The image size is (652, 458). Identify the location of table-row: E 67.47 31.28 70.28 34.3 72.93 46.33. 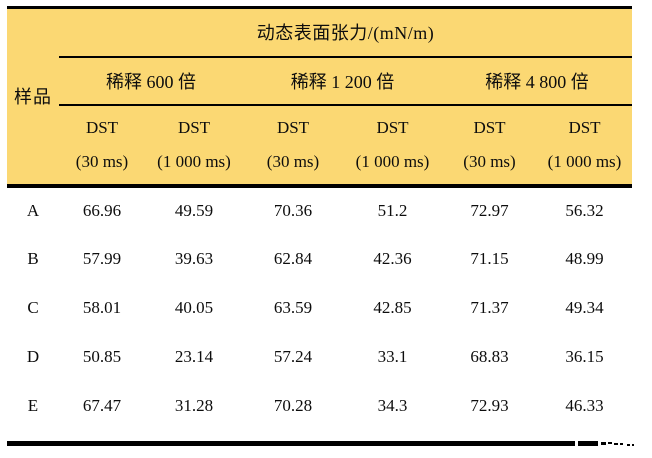
(320, 406).